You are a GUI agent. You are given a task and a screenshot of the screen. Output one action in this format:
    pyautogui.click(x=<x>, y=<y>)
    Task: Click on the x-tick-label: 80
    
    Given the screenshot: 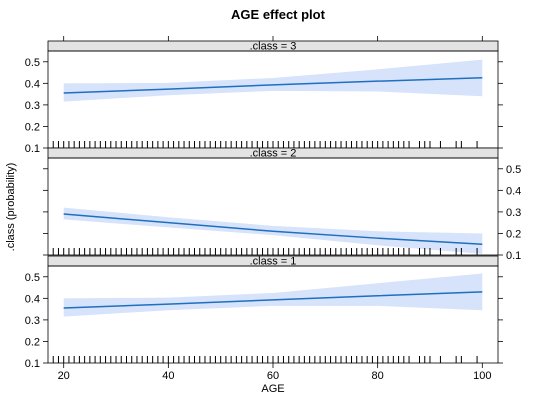 What is the action you would take?
    pyautogui.click(x=378, y=376)
    